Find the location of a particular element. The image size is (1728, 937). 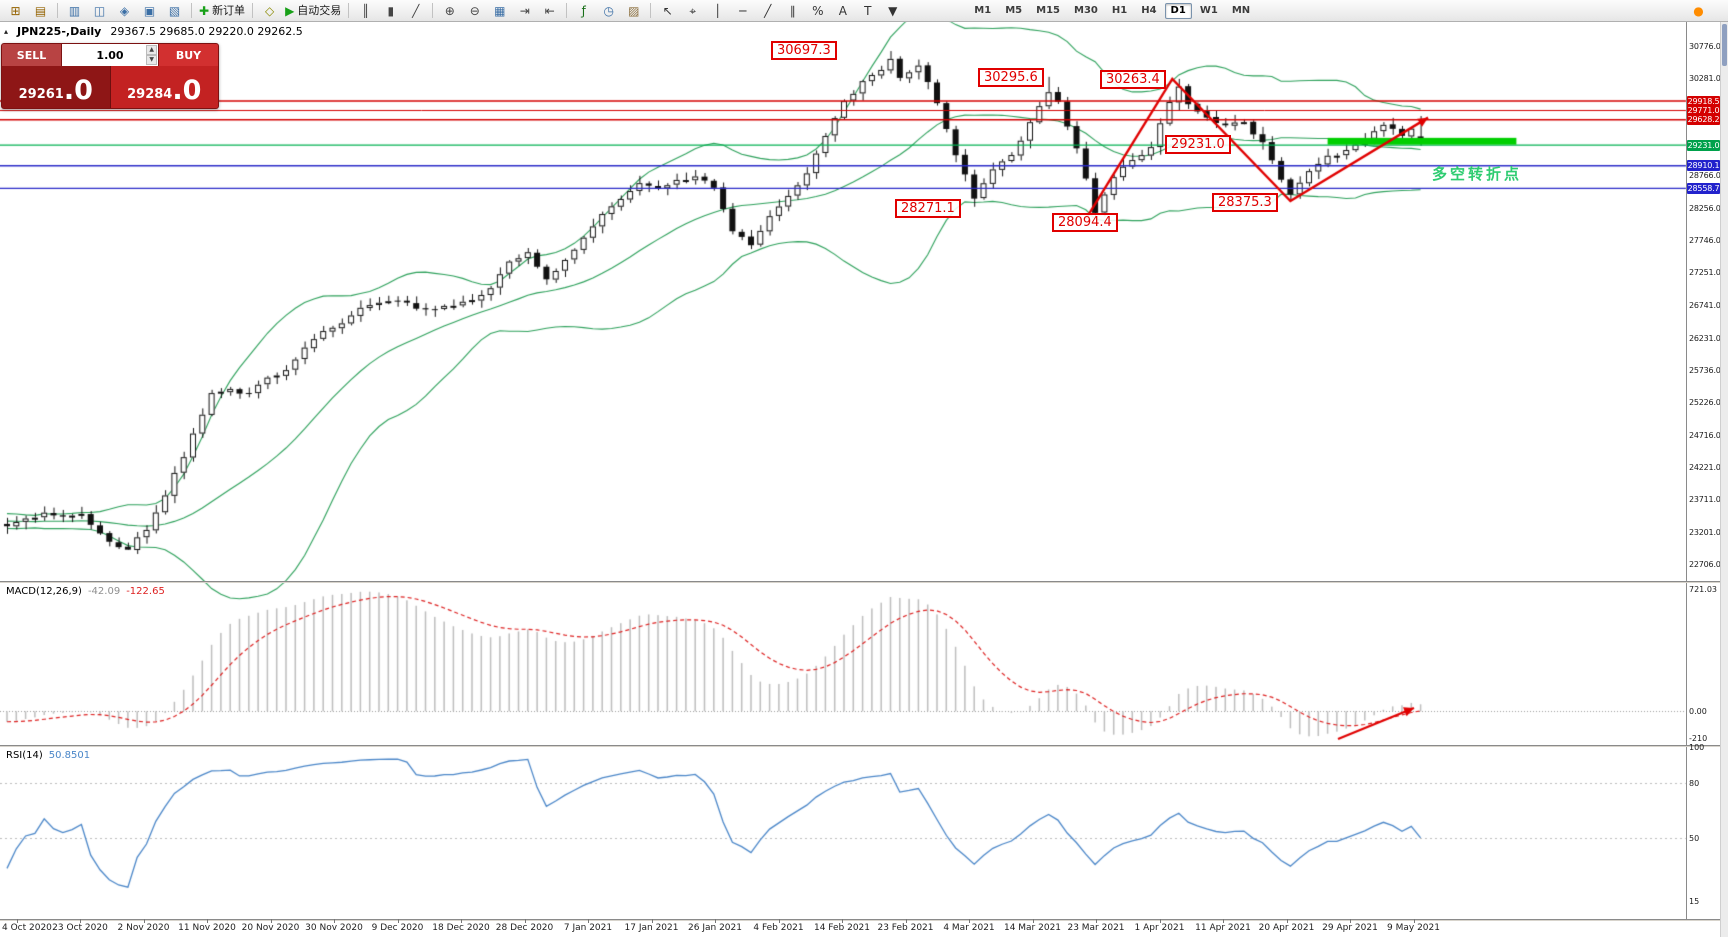

channel-icon-glyph: ∥ is located at coordinates (792, 10).